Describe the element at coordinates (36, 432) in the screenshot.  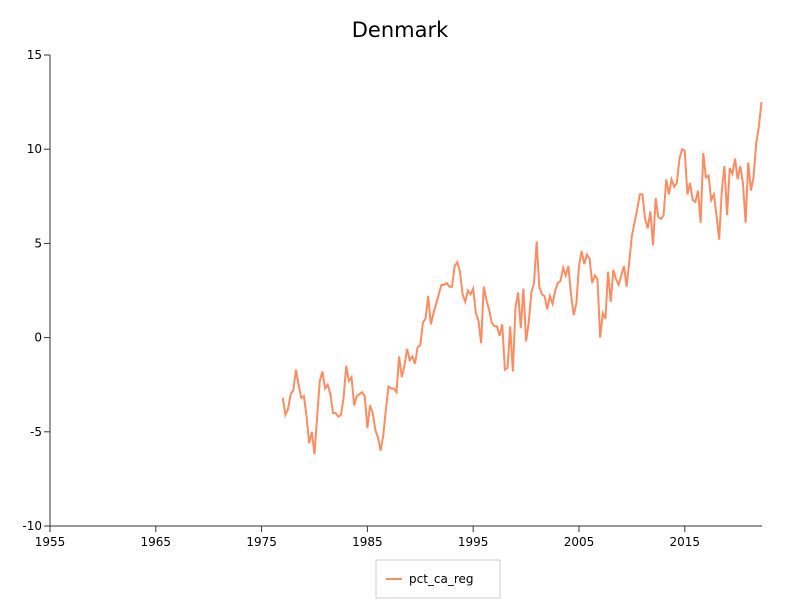
I see `y-tick-label: -5` at that location.